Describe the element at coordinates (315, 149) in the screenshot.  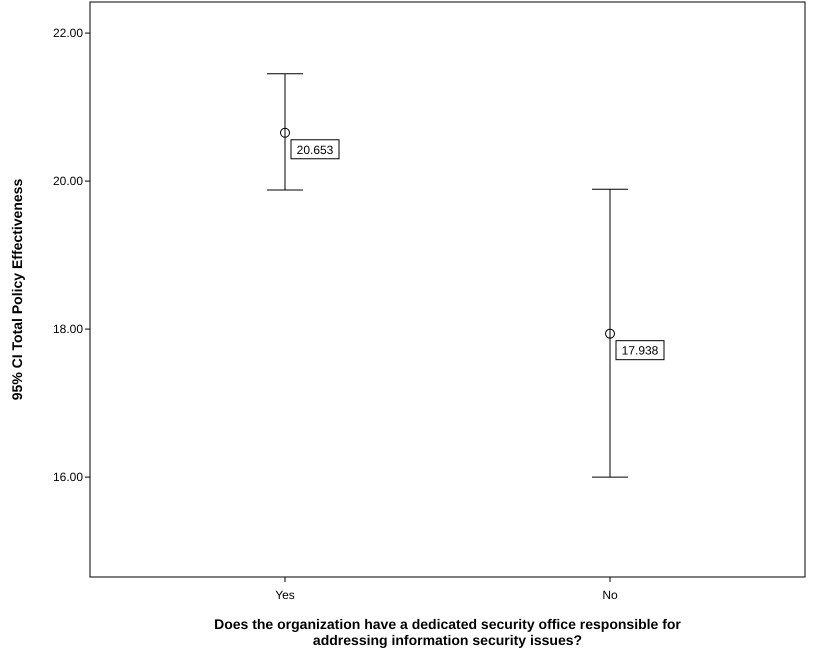
I see `data-label: 20.653` at that location.